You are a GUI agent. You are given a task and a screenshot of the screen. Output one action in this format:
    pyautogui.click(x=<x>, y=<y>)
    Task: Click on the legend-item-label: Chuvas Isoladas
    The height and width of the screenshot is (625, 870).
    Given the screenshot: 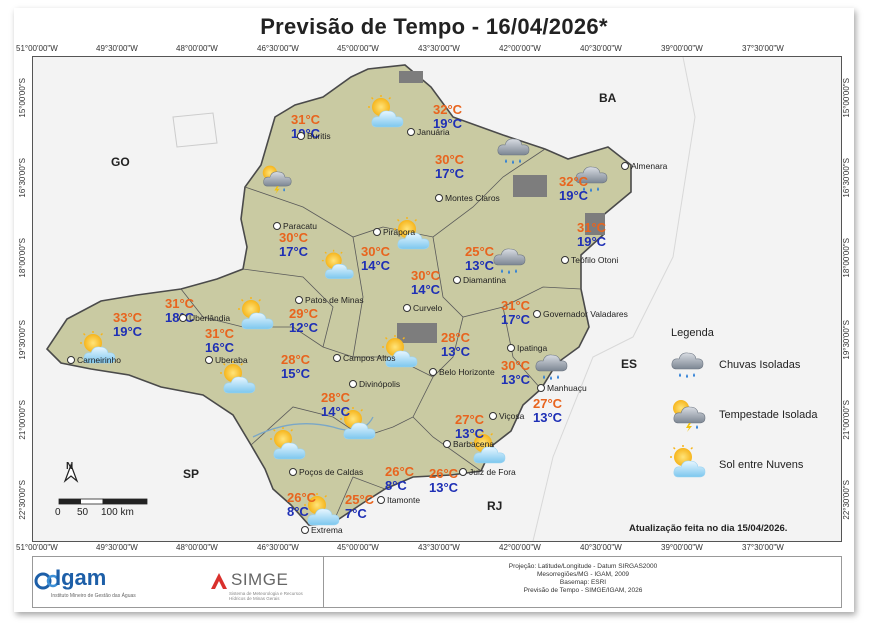 What is the action you would take?
    pyautogui.click(x=760, y=365)
    